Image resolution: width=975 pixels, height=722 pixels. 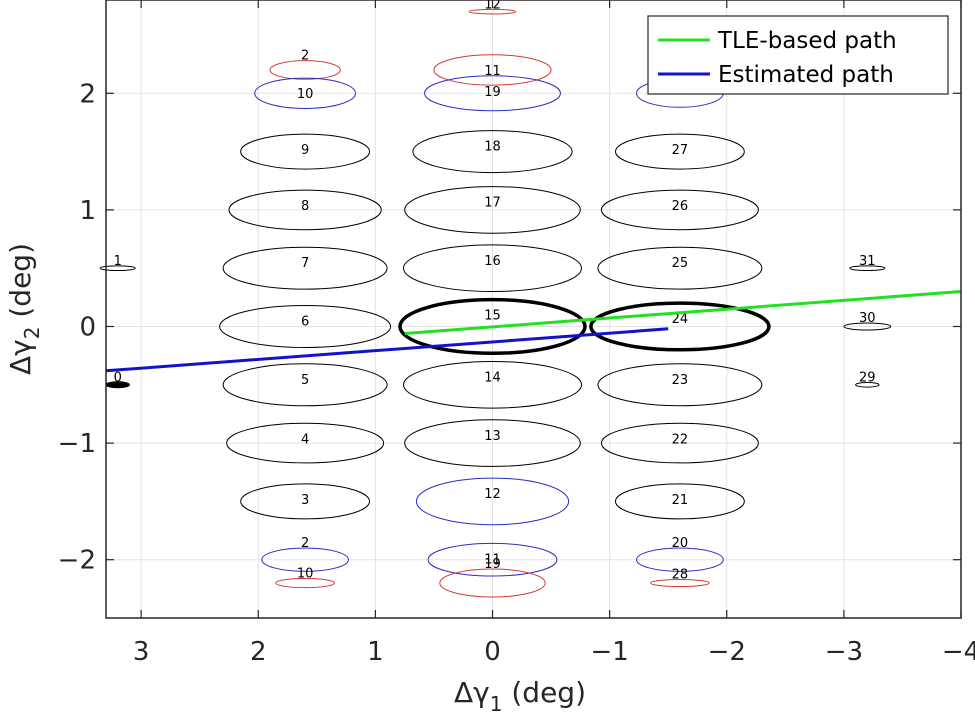 I want to click on y-tick-label: −2, so click(x=77, y=561).